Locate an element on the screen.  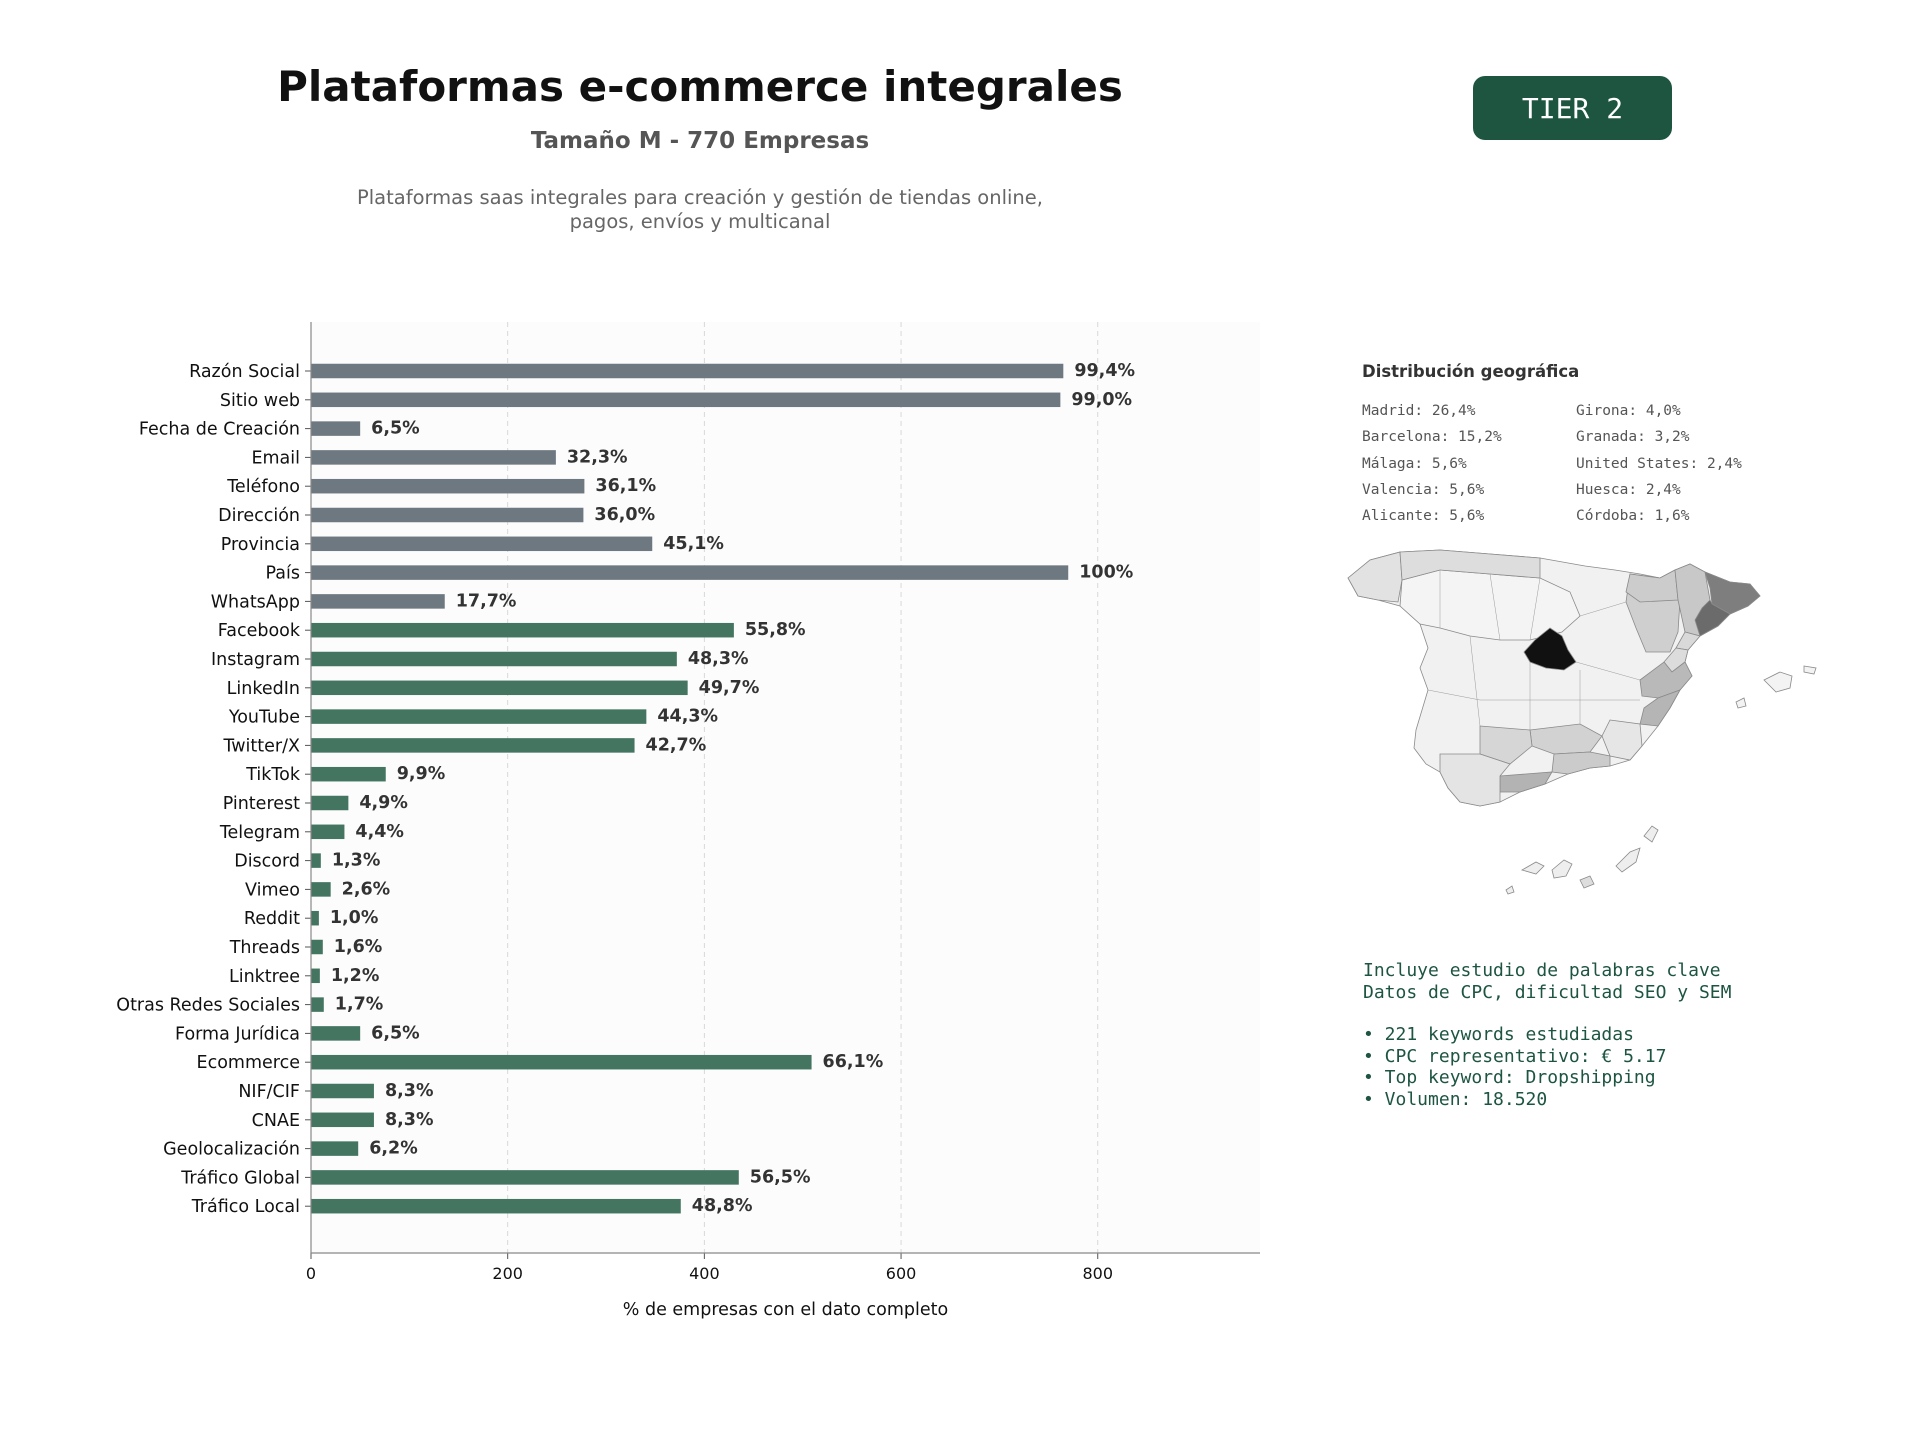
geo-item: Granada: 3,2% is located at coordinates (1633, 437).